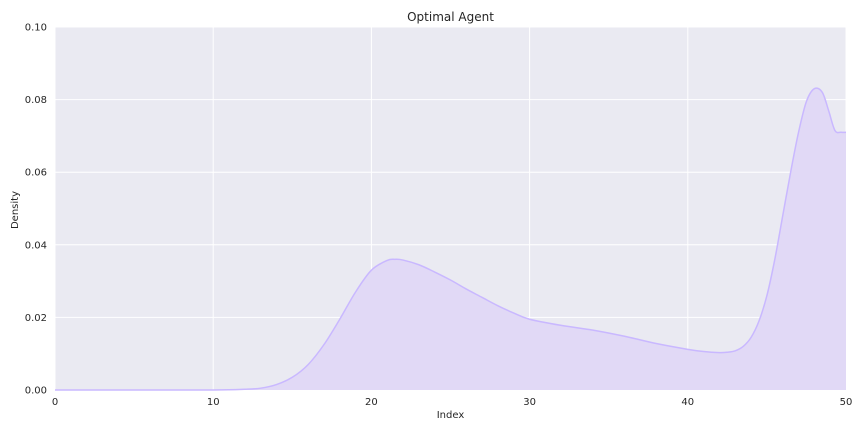 This screenshot has height=432, width=864. I want to click on y-tick-label: 0.08, so click(36, 100).